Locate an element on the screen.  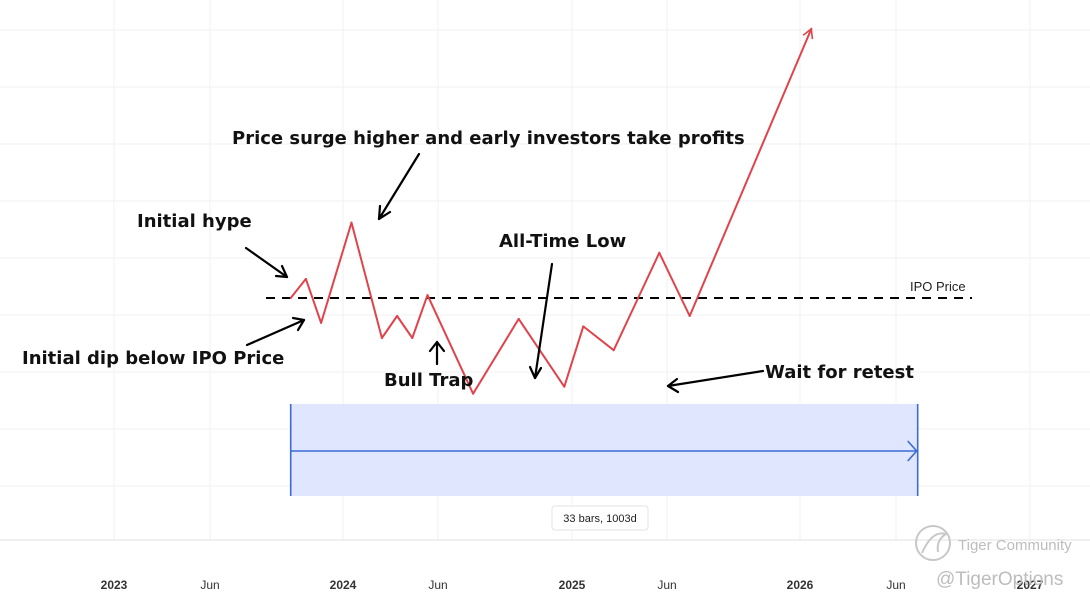
arrow-initial-hype is located at coordinates (266, 262).